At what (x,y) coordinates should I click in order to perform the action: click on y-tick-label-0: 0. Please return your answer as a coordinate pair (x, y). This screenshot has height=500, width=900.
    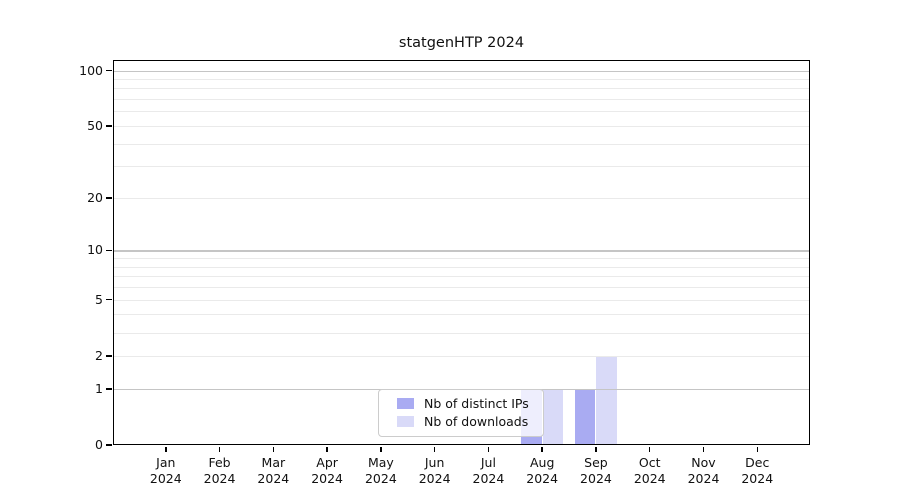
    Looking at the image, I should click on (99, 445).